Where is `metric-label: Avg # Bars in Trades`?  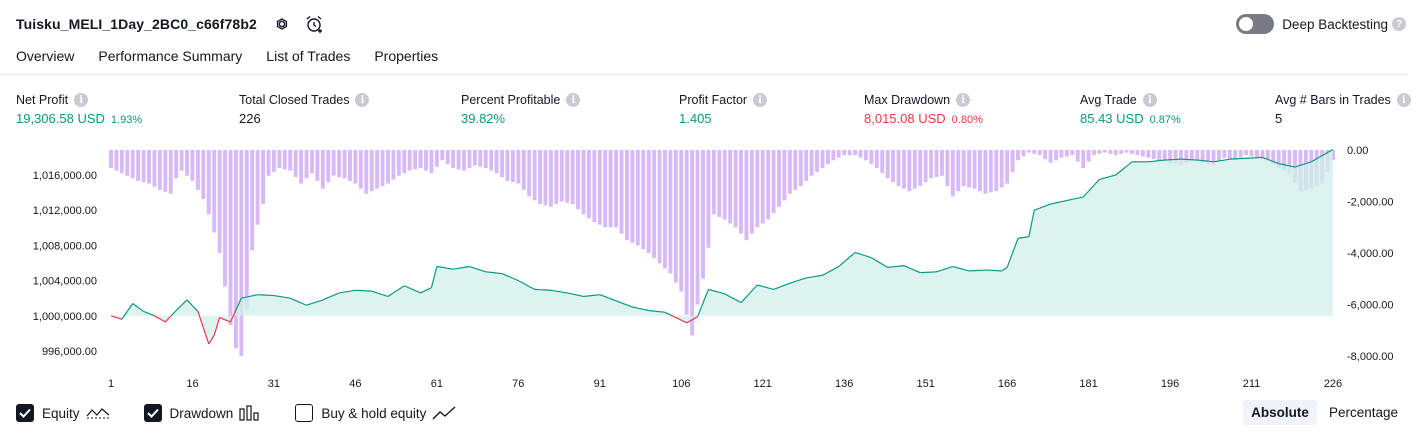 metric-label: Avg # Bars in Trades is located at coordinates (1333, 100).